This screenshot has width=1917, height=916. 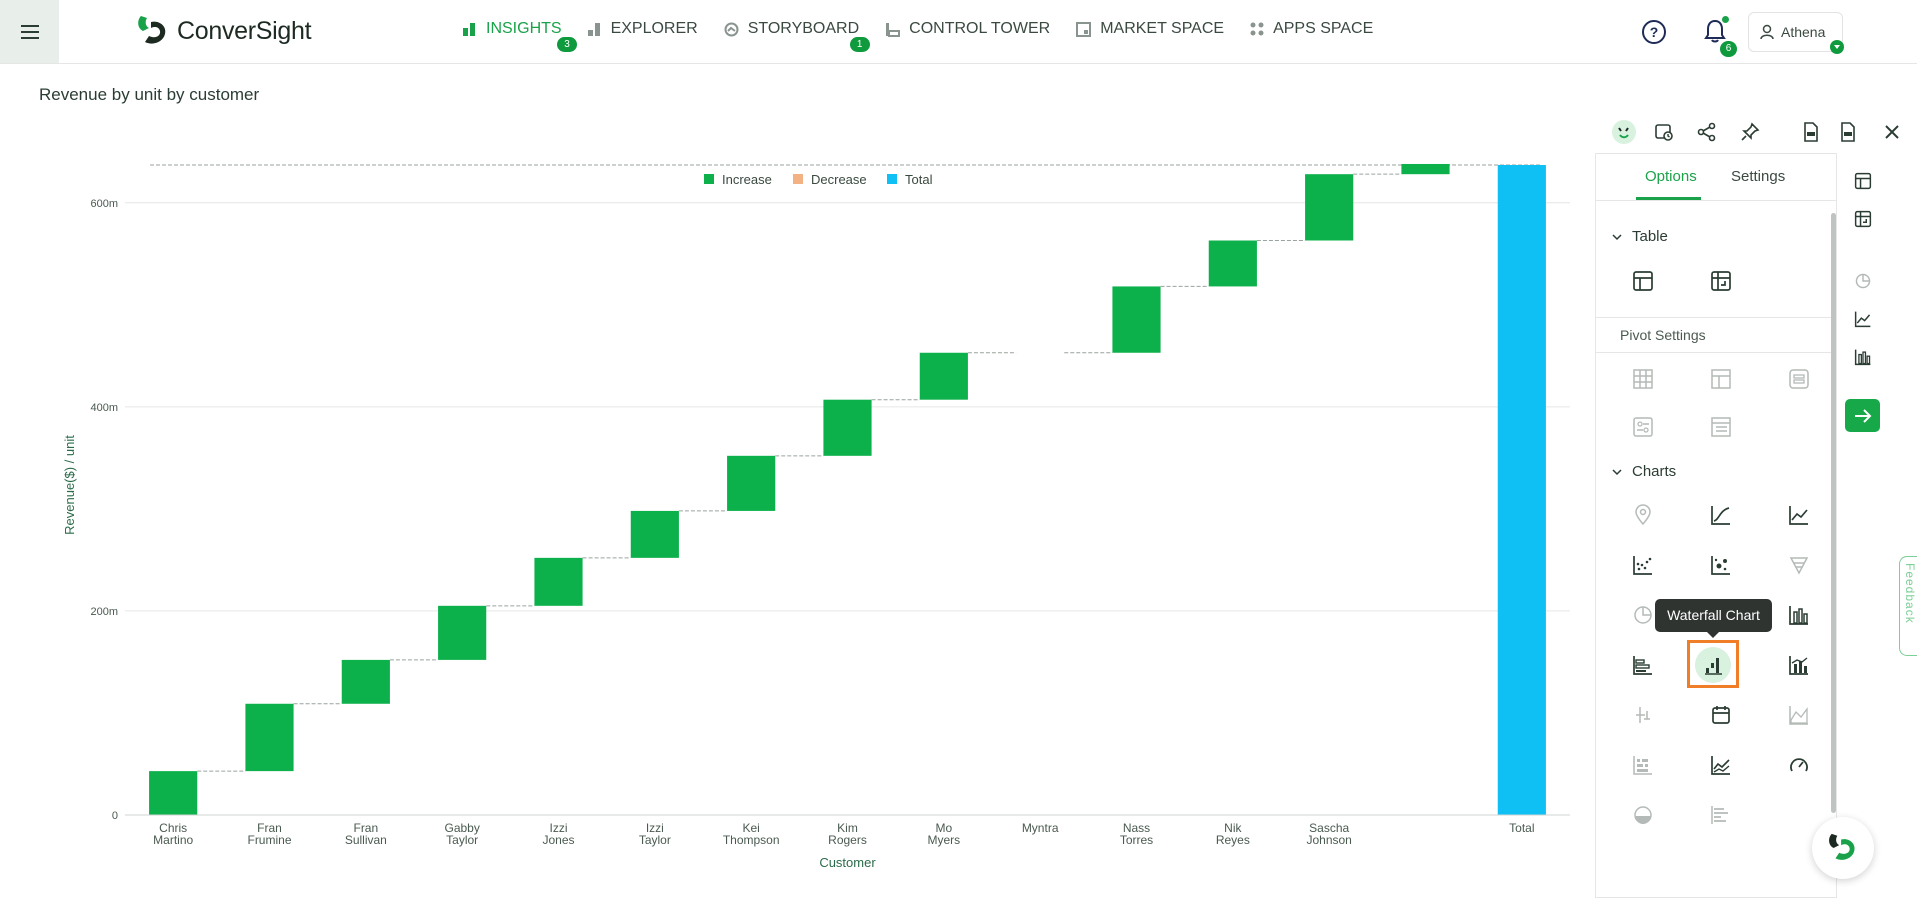 I want to click on horizontal-bar-chart-option, so click(x=1643, y=665).